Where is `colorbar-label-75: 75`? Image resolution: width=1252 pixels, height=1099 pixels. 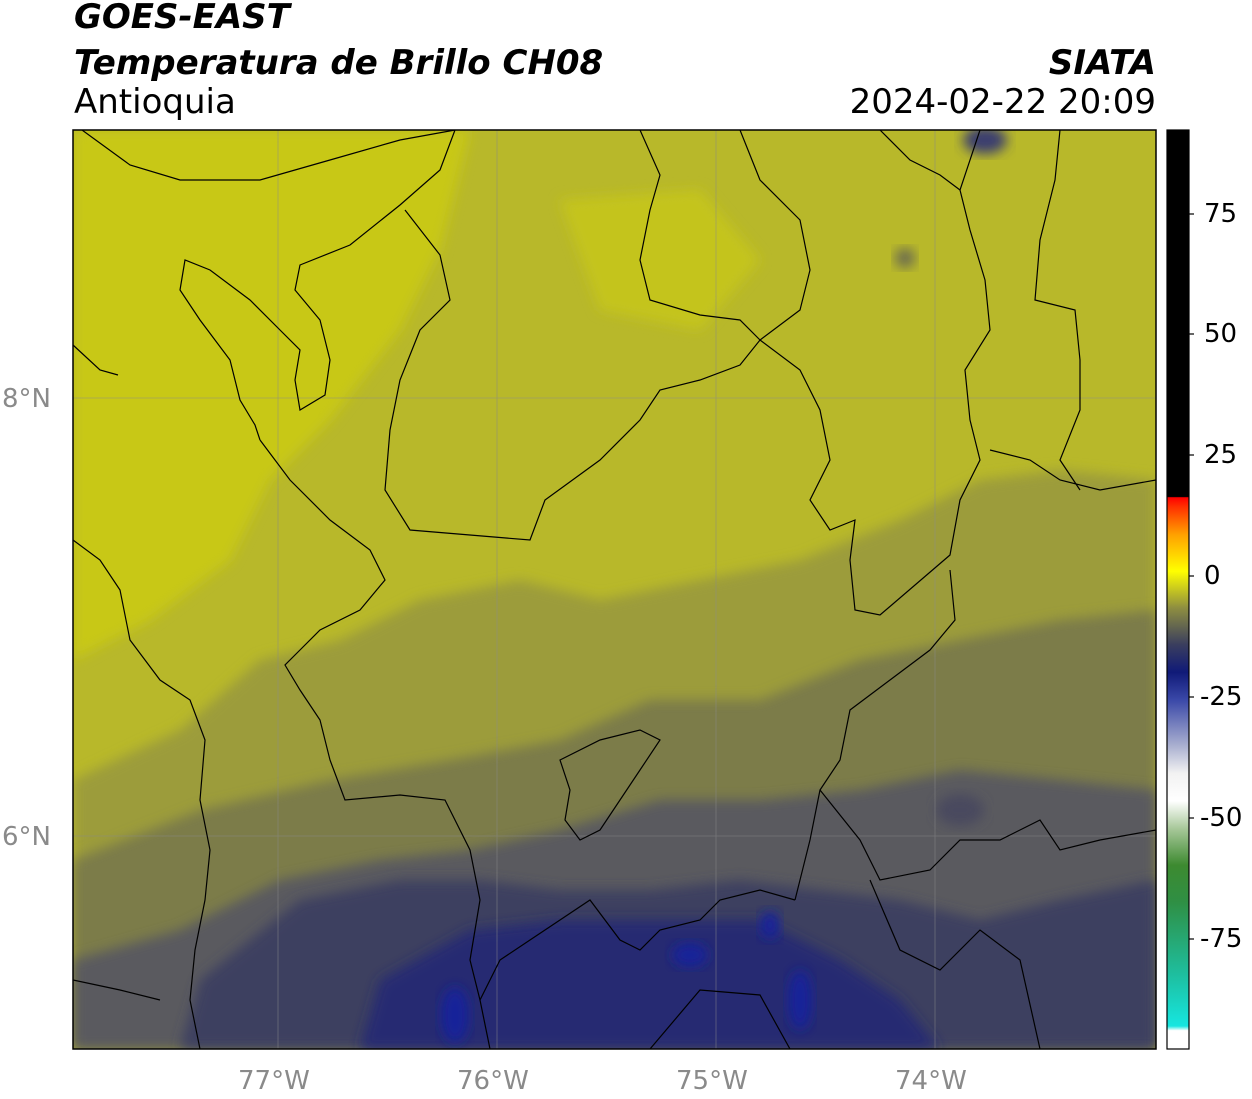 colorbar-label-75: 75 is located at coordinates (1221, 214).